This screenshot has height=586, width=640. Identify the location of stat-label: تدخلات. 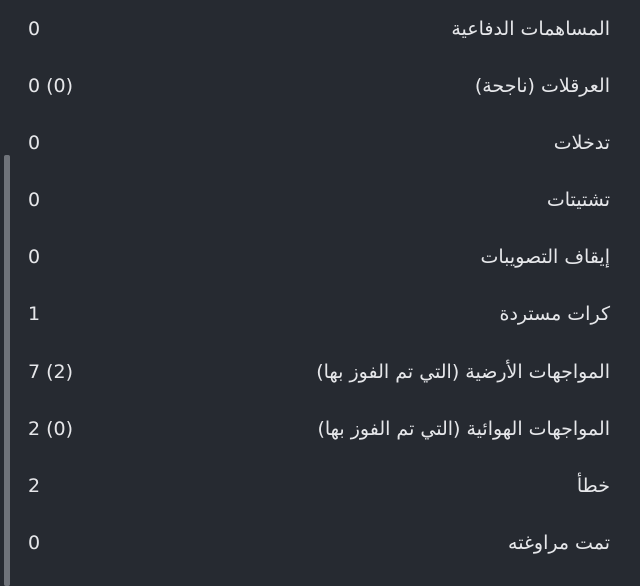
(581, 142).